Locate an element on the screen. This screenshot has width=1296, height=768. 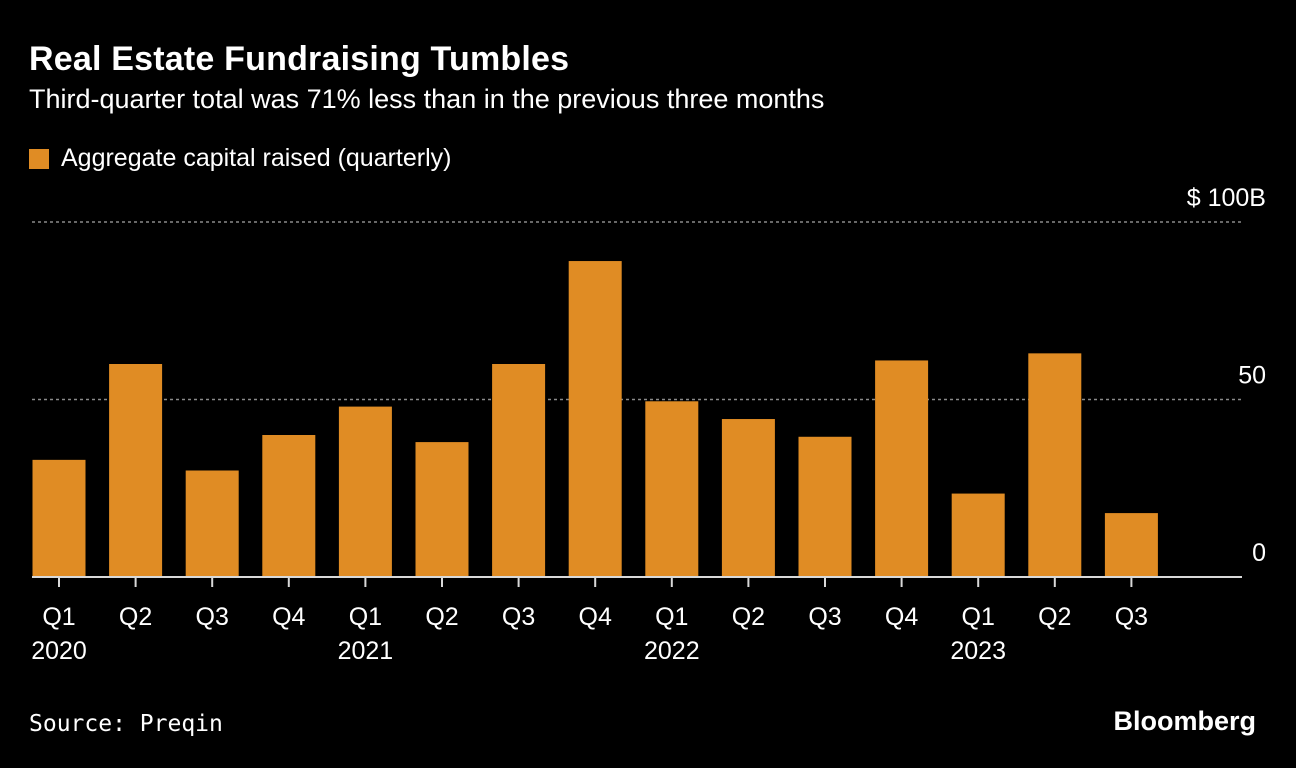
legend: Aggregate capital raised (quarterly) is located at coordinates (240, 158).